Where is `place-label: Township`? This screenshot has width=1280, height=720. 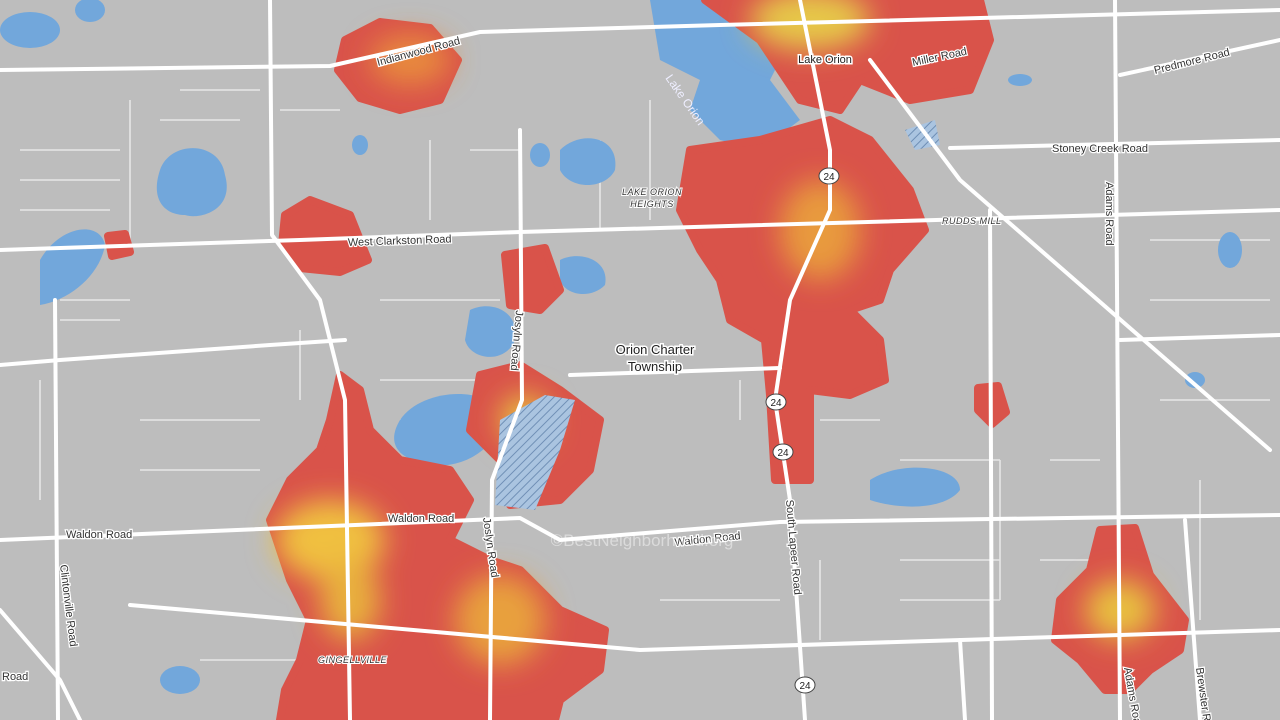 place-label: Township is located at coordinates (655, 366).